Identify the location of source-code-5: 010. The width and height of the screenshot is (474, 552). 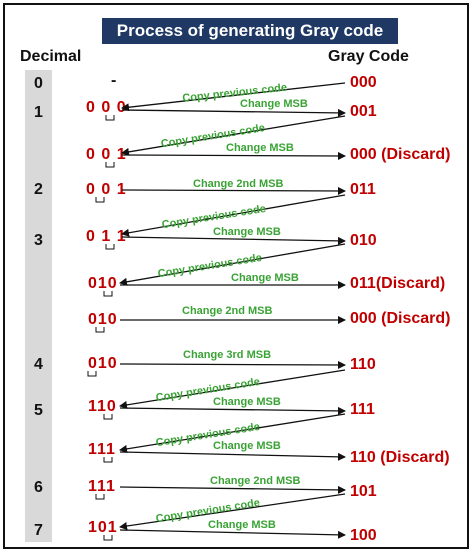
(103, 283).